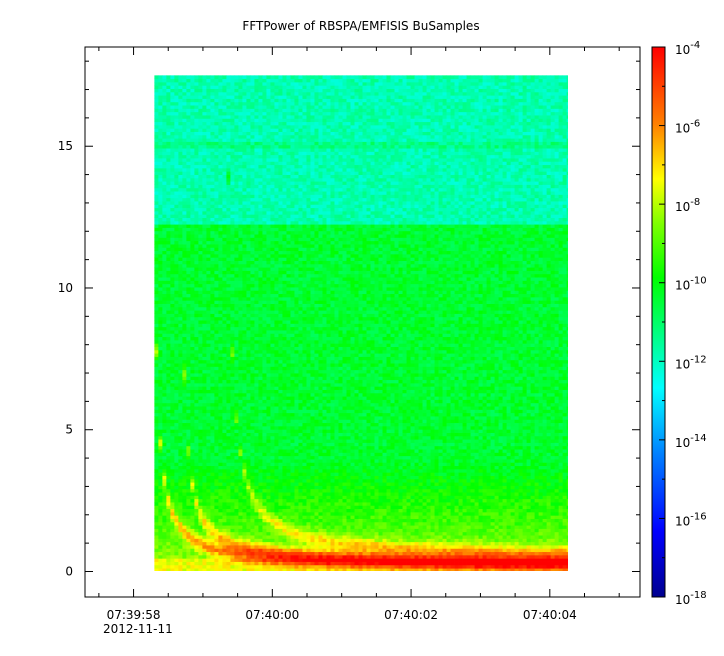 The width and height of the screenshot is (724, 656). What do you see at coordinates (691, 519) in the screenshot?
I see `colorbar-tick-label: 10⁻¹⁶` at bounding box center [691, 519].